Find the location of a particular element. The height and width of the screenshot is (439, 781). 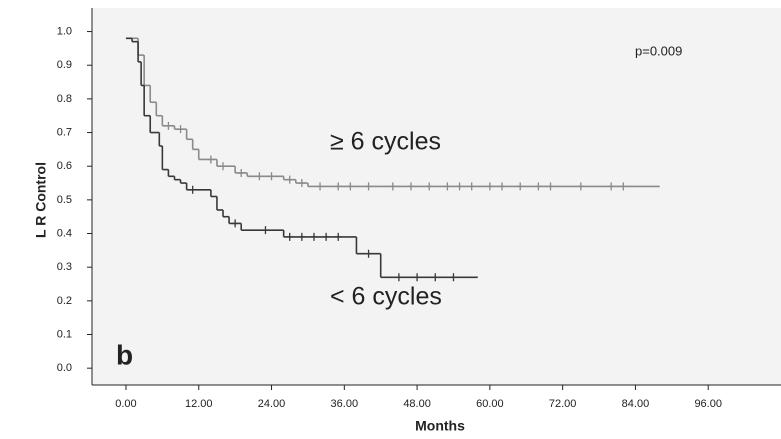

x-tick-label: 72.00 is located at coordinates (563, 404).